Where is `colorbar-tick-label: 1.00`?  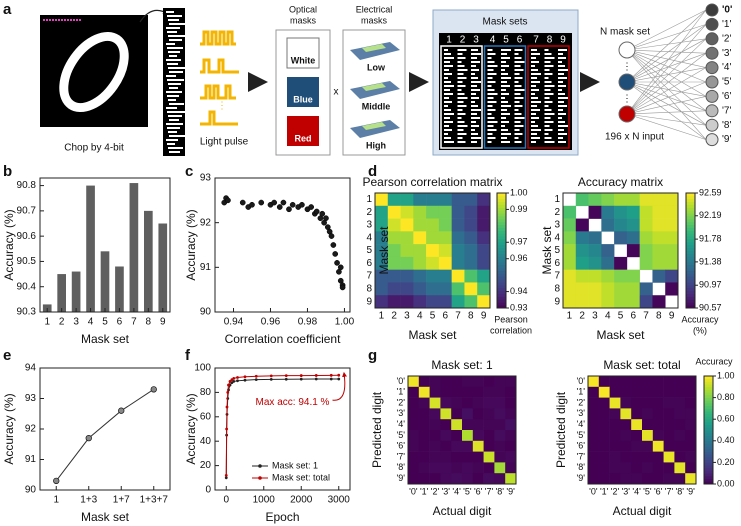
colorbar-tick-label: 1.00 is located at coordinates (726, 375).